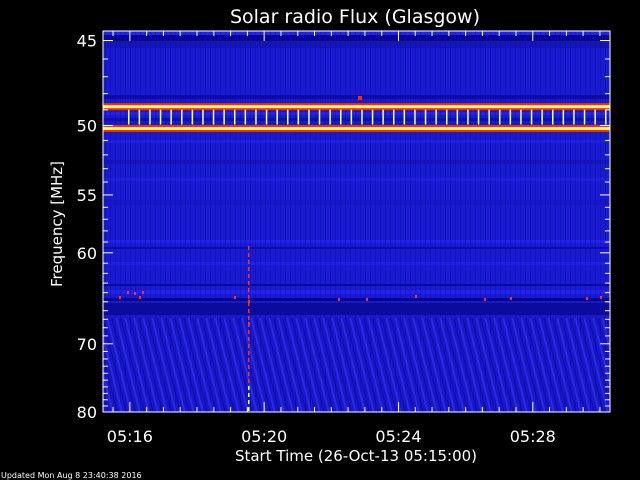  Describe the element at coordinates (87, 344) in the screenshot. I see `y-tick-label: 70` at that location.